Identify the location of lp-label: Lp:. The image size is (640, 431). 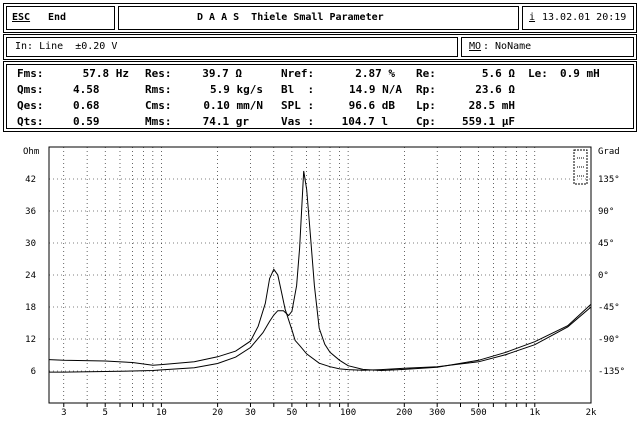
(426, 105).